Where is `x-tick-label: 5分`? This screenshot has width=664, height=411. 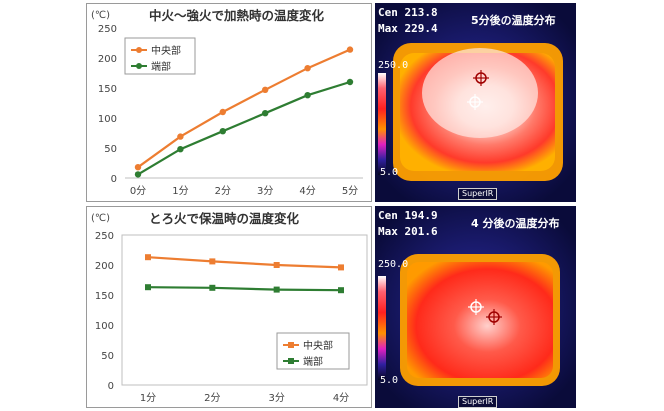 x-tick-label: 5分 is located at coordinates (350, 191).